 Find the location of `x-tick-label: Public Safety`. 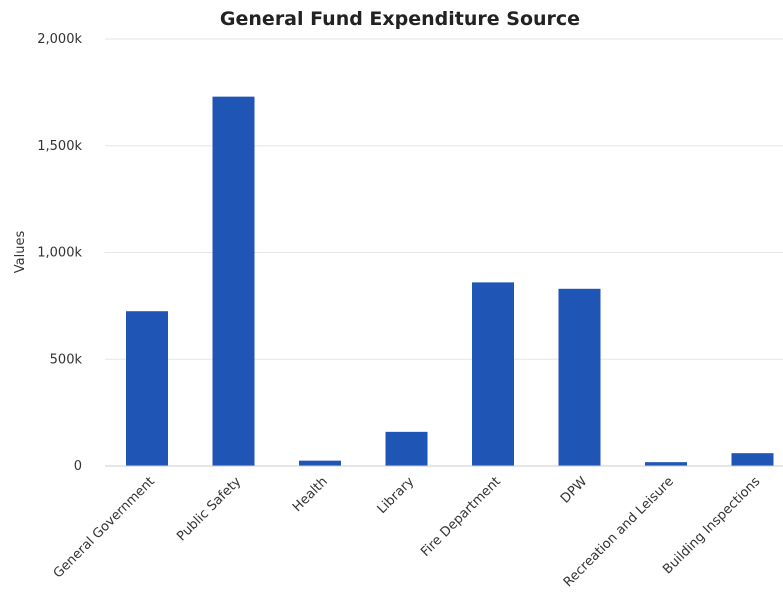

x-tick-label: Public Safety is located at coordinates (209, 509).